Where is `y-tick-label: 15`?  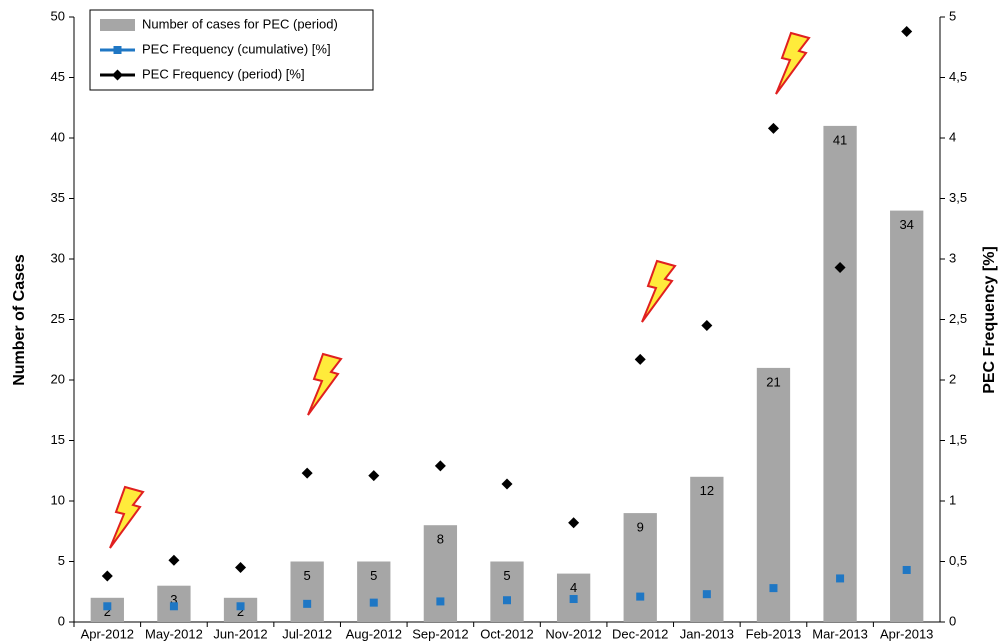
y-tick-label: 15 is located at coordinates (58, 439).